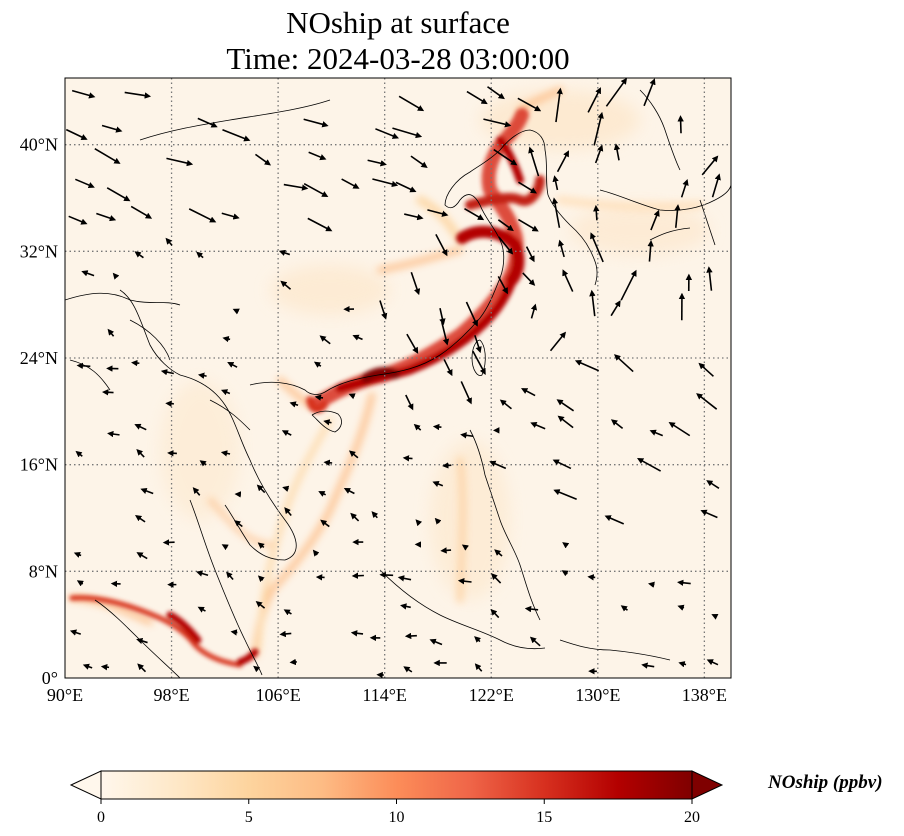 The width and height of the screenshot is (904, 836). I want to click on lat-tick-label: 8°N, so click(43, 571).